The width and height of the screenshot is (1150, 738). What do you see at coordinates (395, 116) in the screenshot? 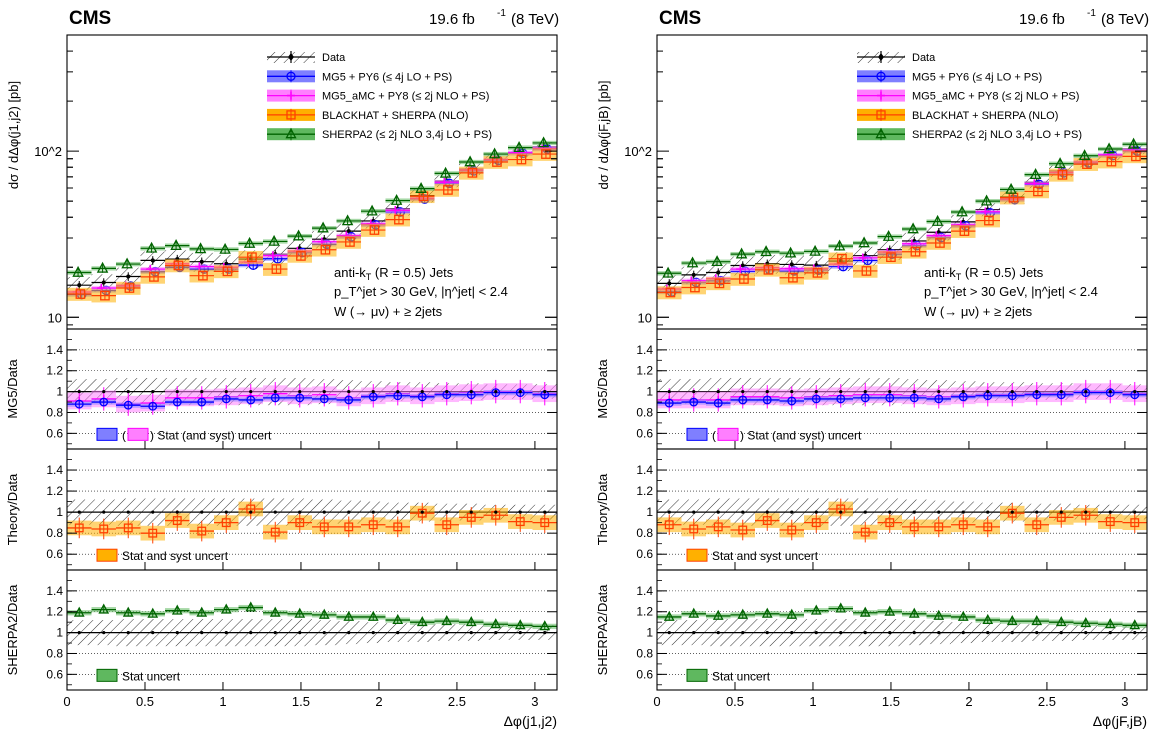
I see `legend-label: BLACKHAT + SHERPA (NLO)` at bounding box center [395, 116].